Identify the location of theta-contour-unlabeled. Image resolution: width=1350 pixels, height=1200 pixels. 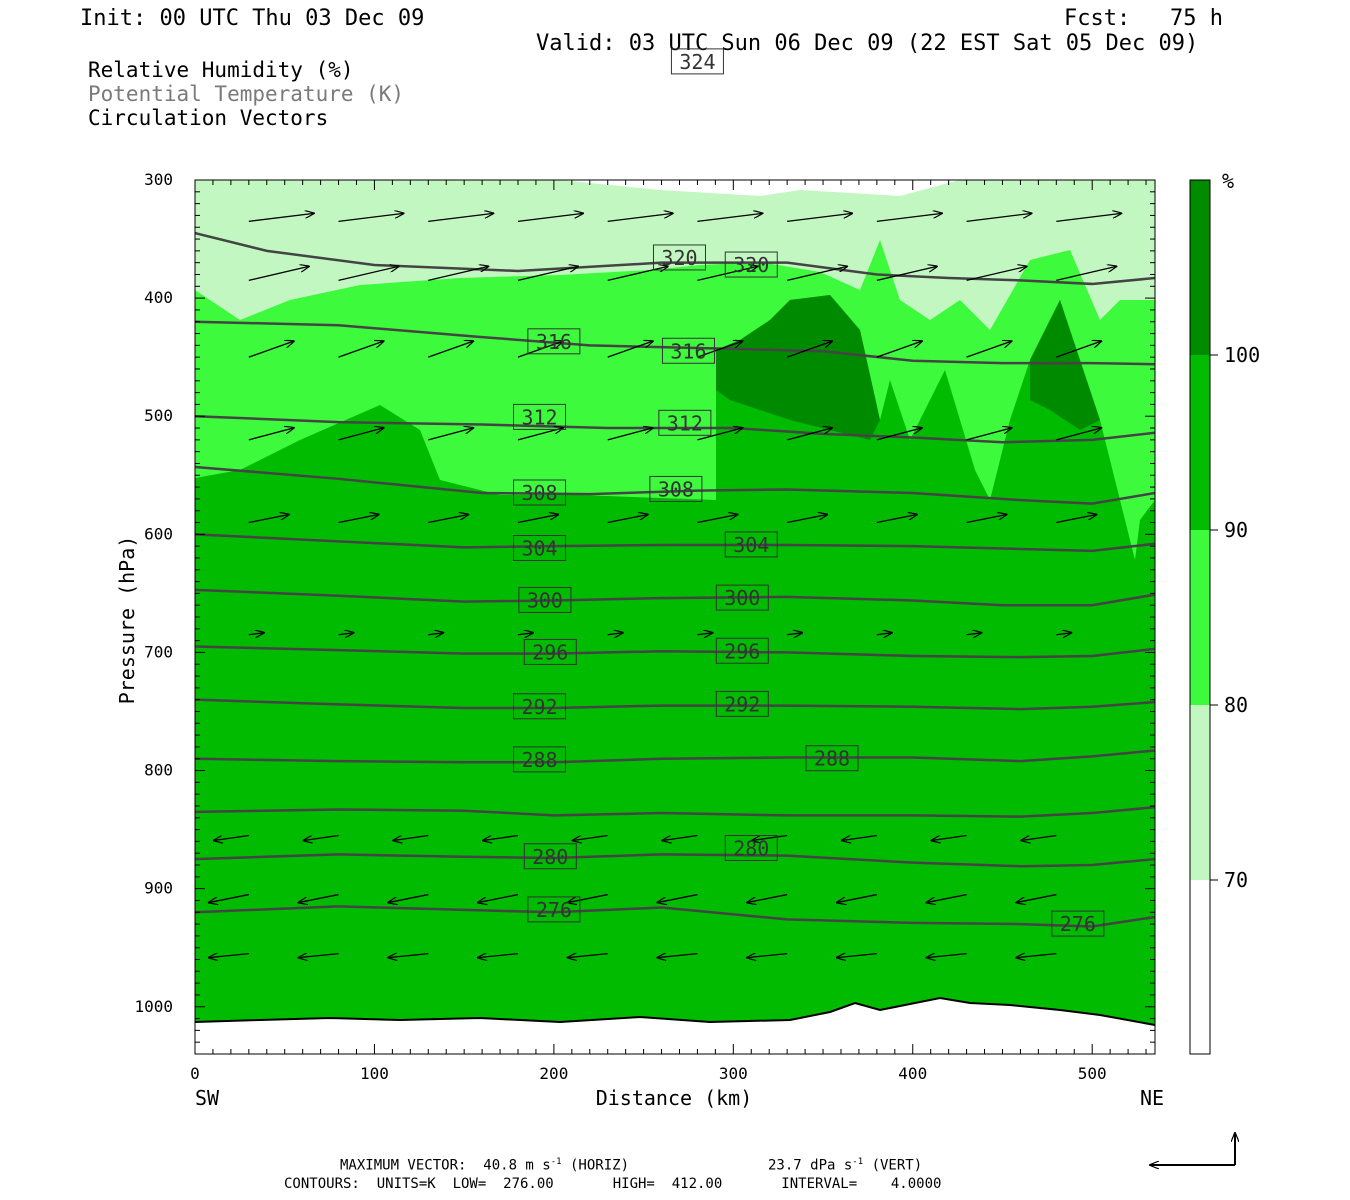
(675, 811).